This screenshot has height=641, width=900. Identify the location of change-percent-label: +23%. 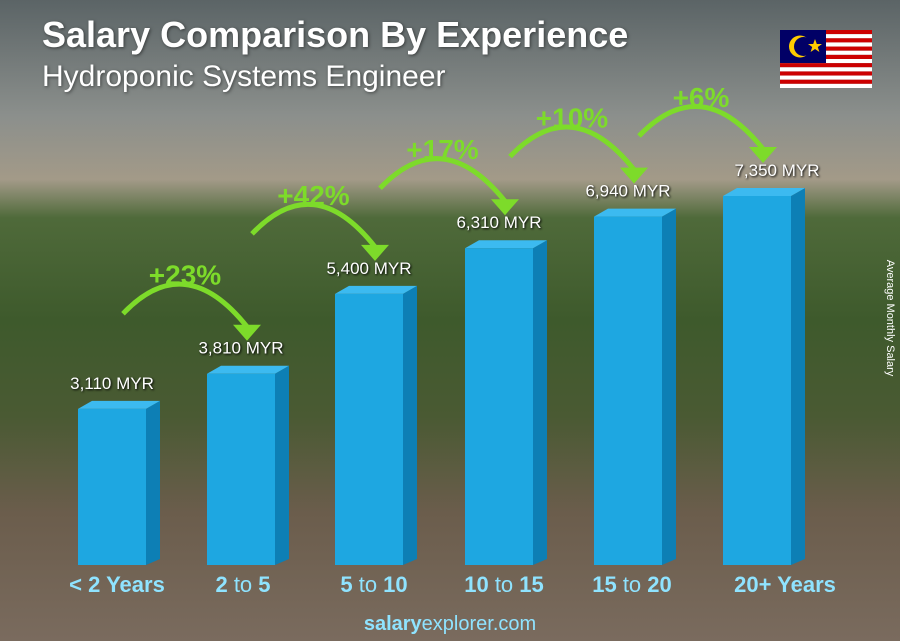
(185, 275).